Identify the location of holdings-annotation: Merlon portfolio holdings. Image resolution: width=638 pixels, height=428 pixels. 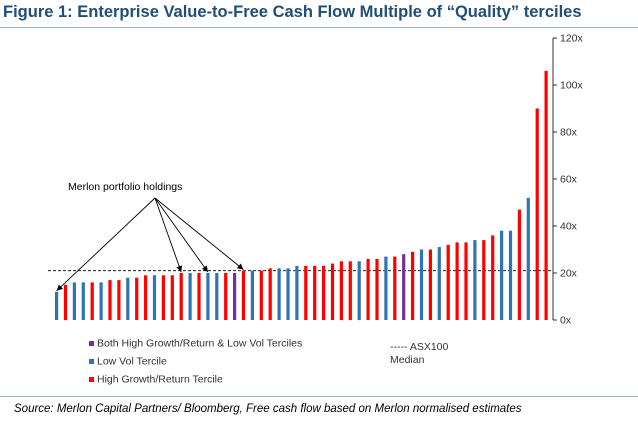
(150, 236).